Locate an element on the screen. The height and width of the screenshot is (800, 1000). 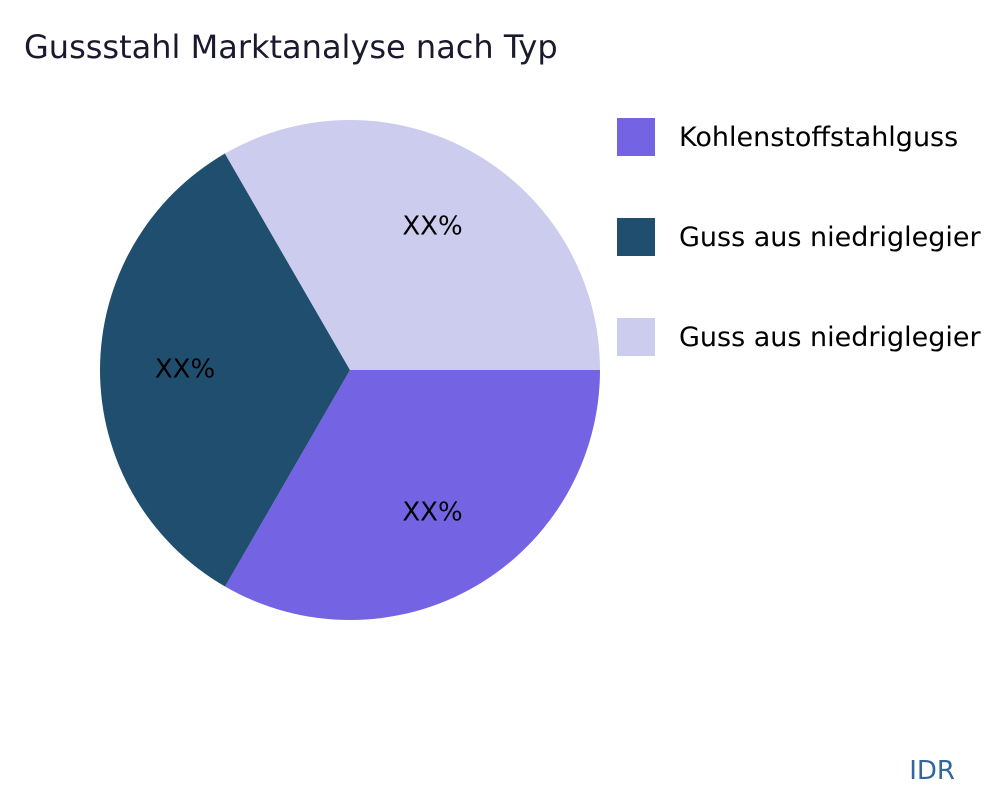
legend-item: Kohlenstoffstahlguss is located at coordinates (808, 137).